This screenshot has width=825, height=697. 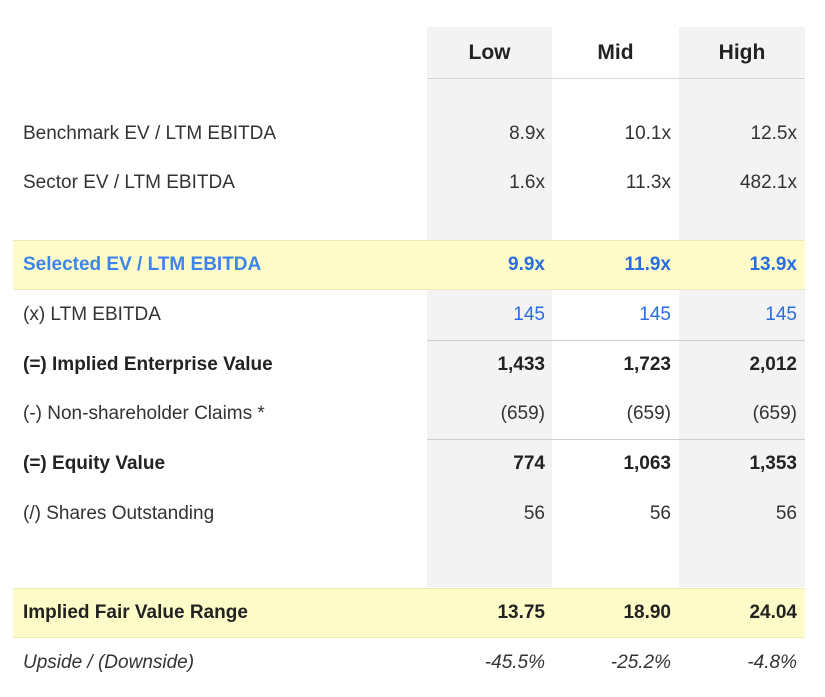 What do you see at coordinates (527, 133) in the screenshot?
I see `value-low: 8.9x` at bounding box center [527, 133].